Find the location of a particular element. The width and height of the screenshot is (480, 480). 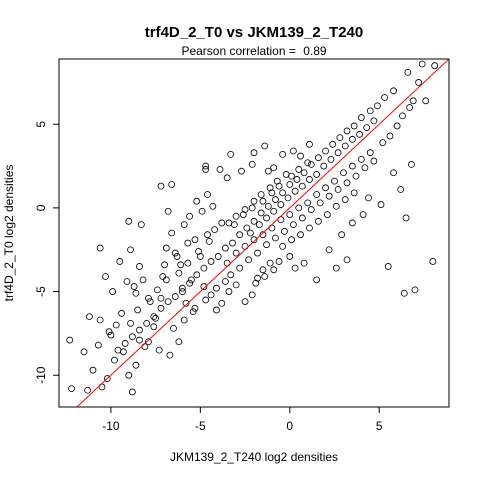

y-tick-label: -5 is located at coordinates (41, 291).